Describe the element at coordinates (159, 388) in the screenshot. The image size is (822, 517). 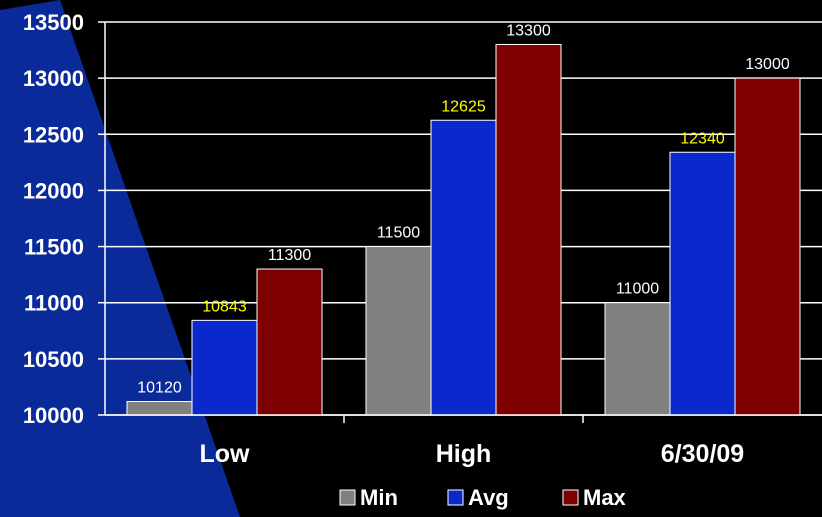
I see `data-label: 10120` at that location.